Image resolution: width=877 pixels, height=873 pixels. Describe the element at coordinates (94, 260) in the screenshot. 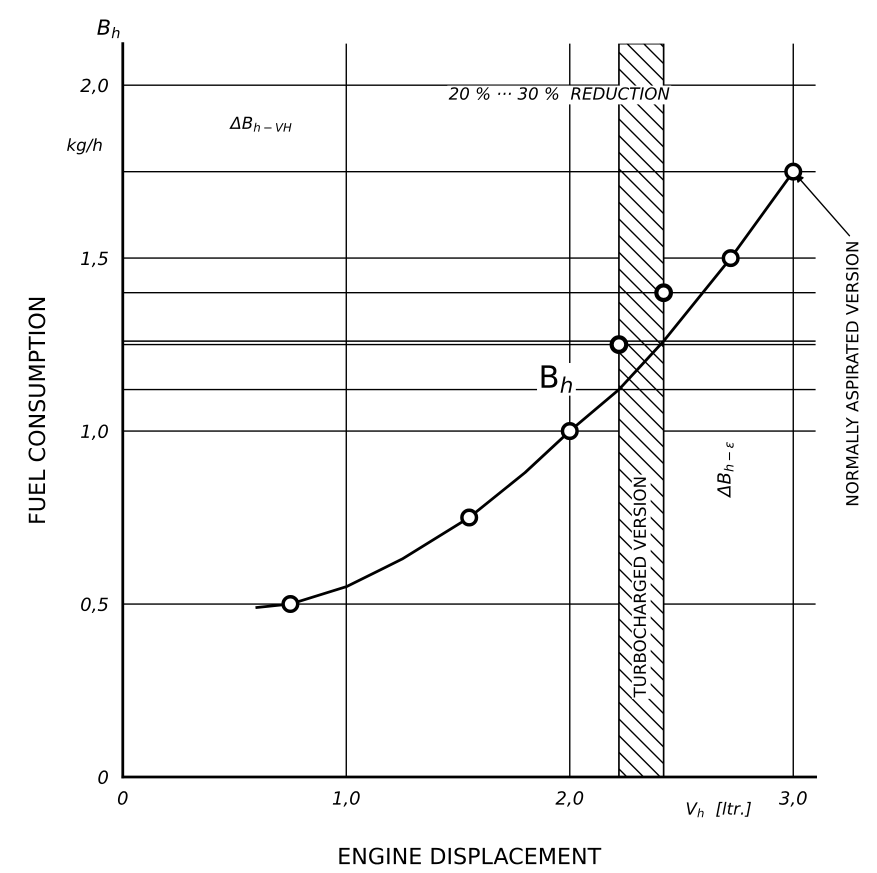

I see `y-tick-label: 1,5` at that location.